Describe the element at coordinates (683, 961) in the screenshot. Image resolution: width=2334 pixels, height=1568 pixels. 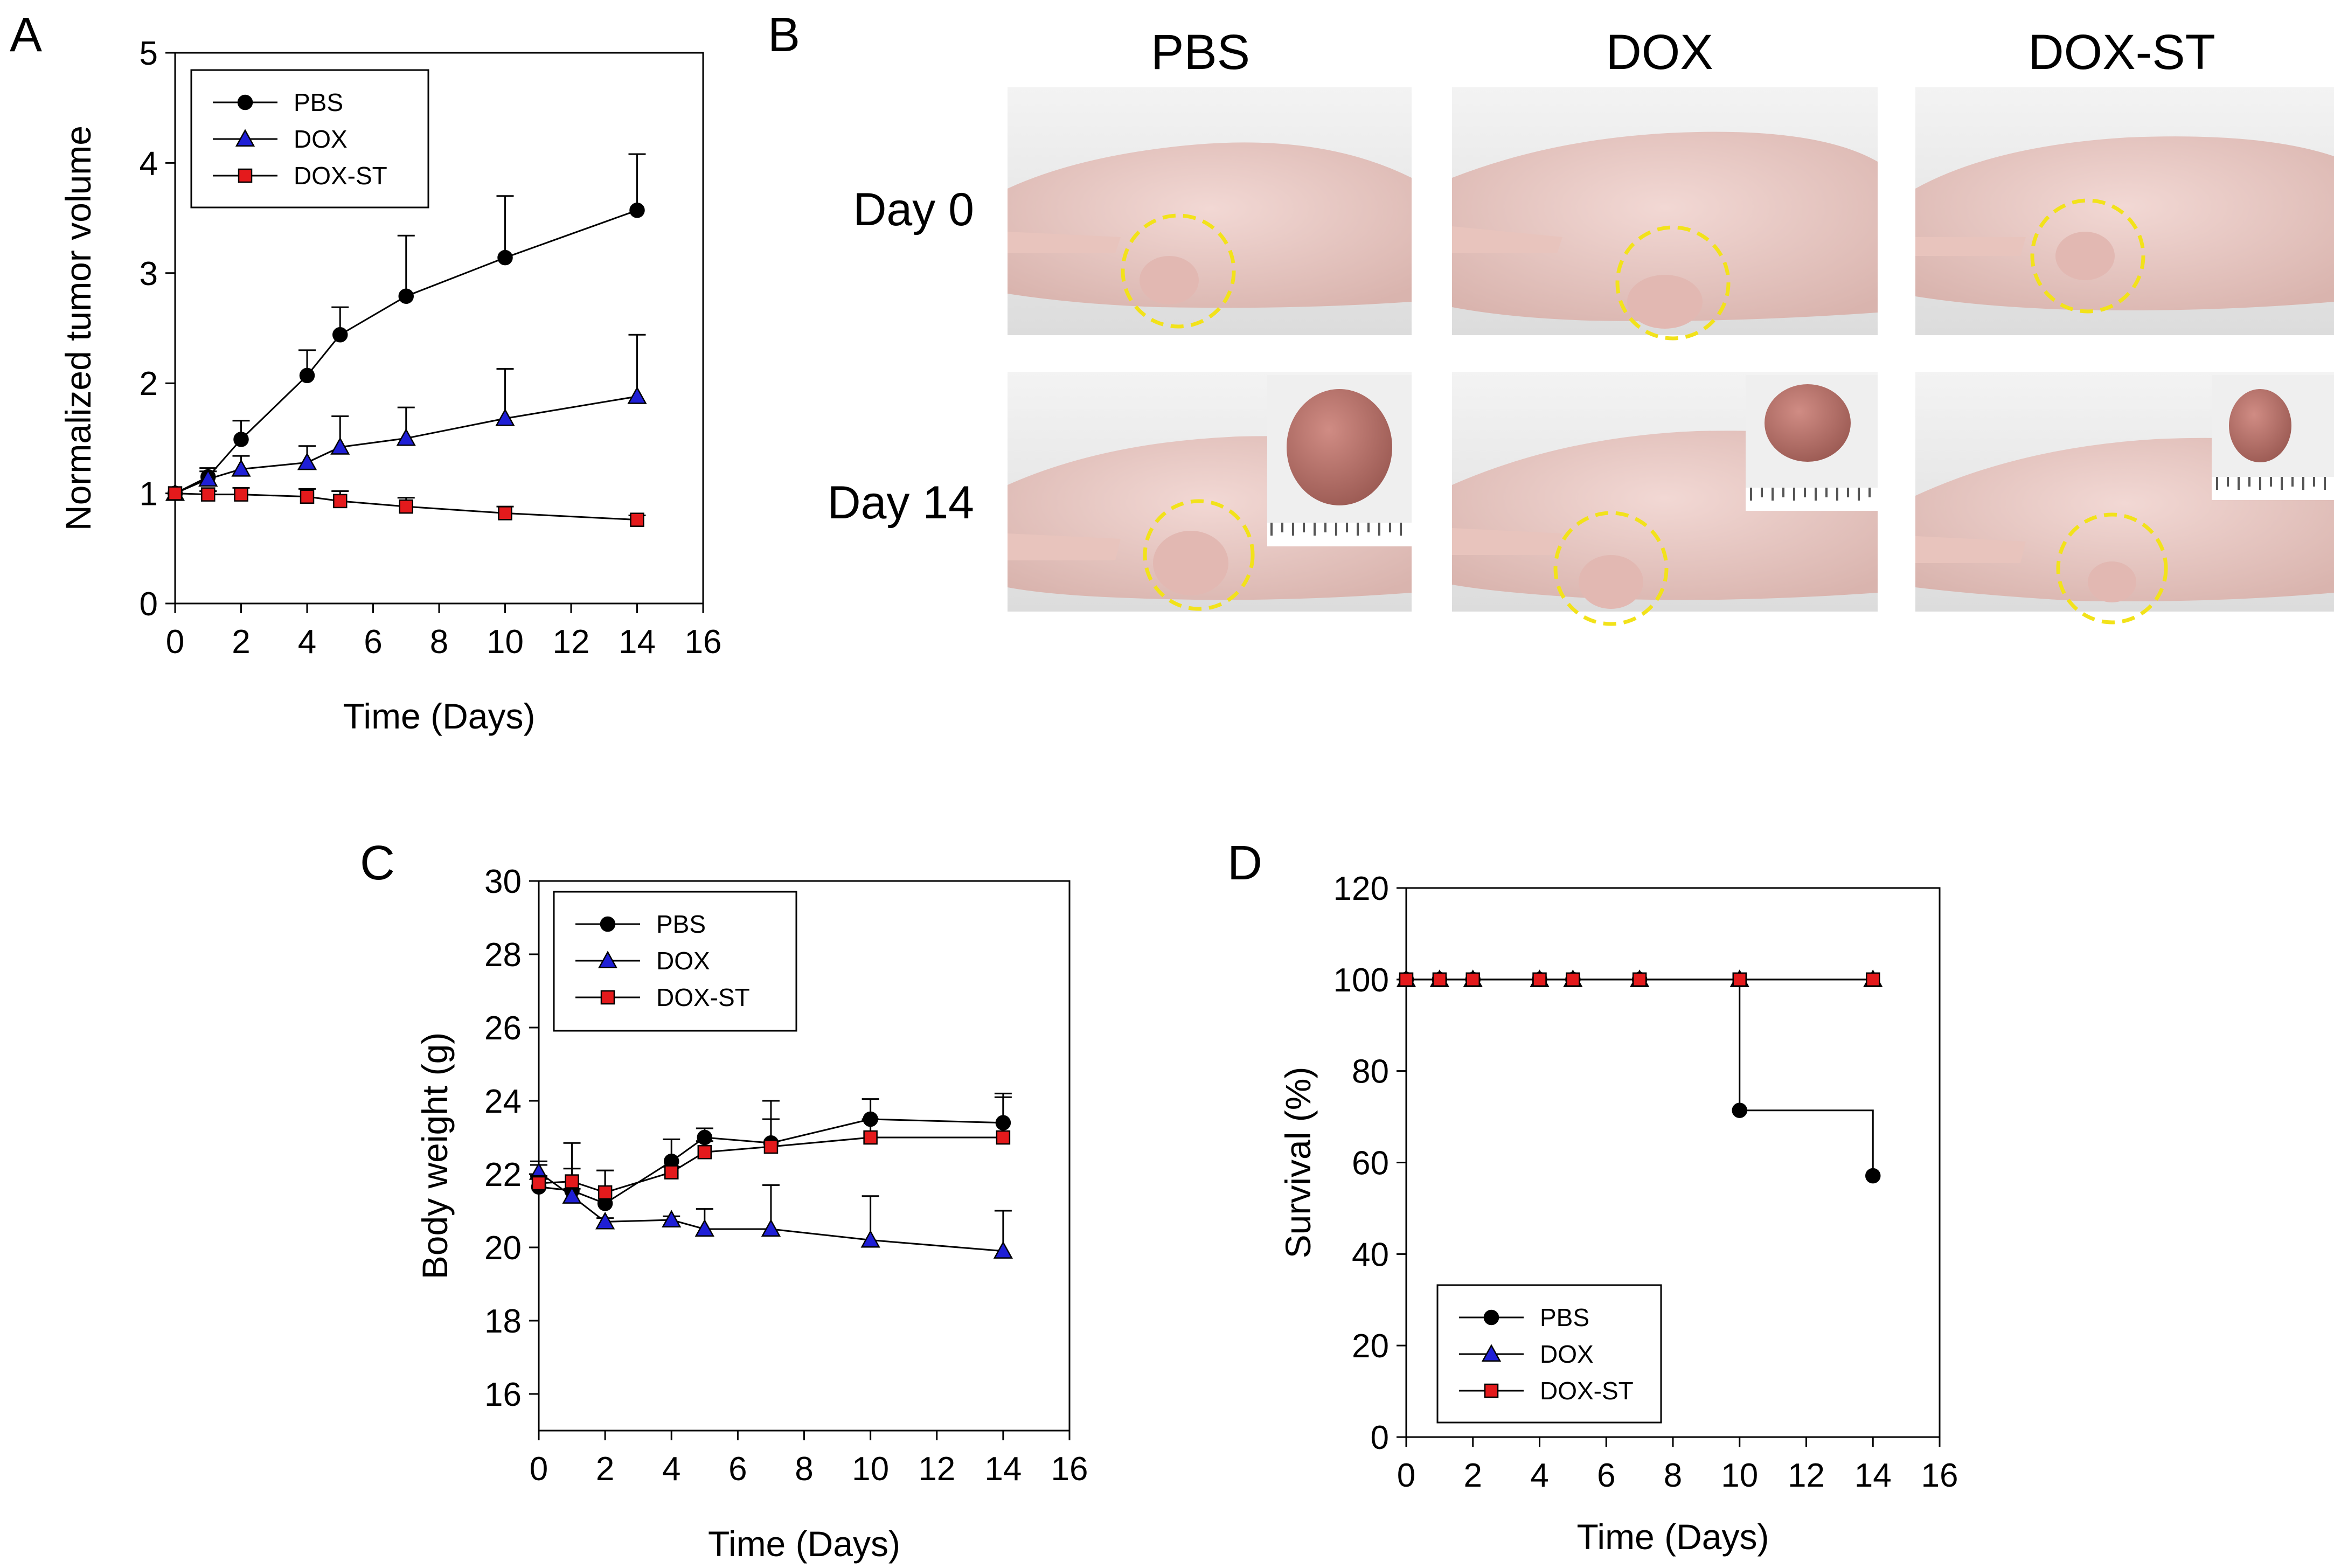
I see `chart-c-legend-label-dox: DOX` at that location.